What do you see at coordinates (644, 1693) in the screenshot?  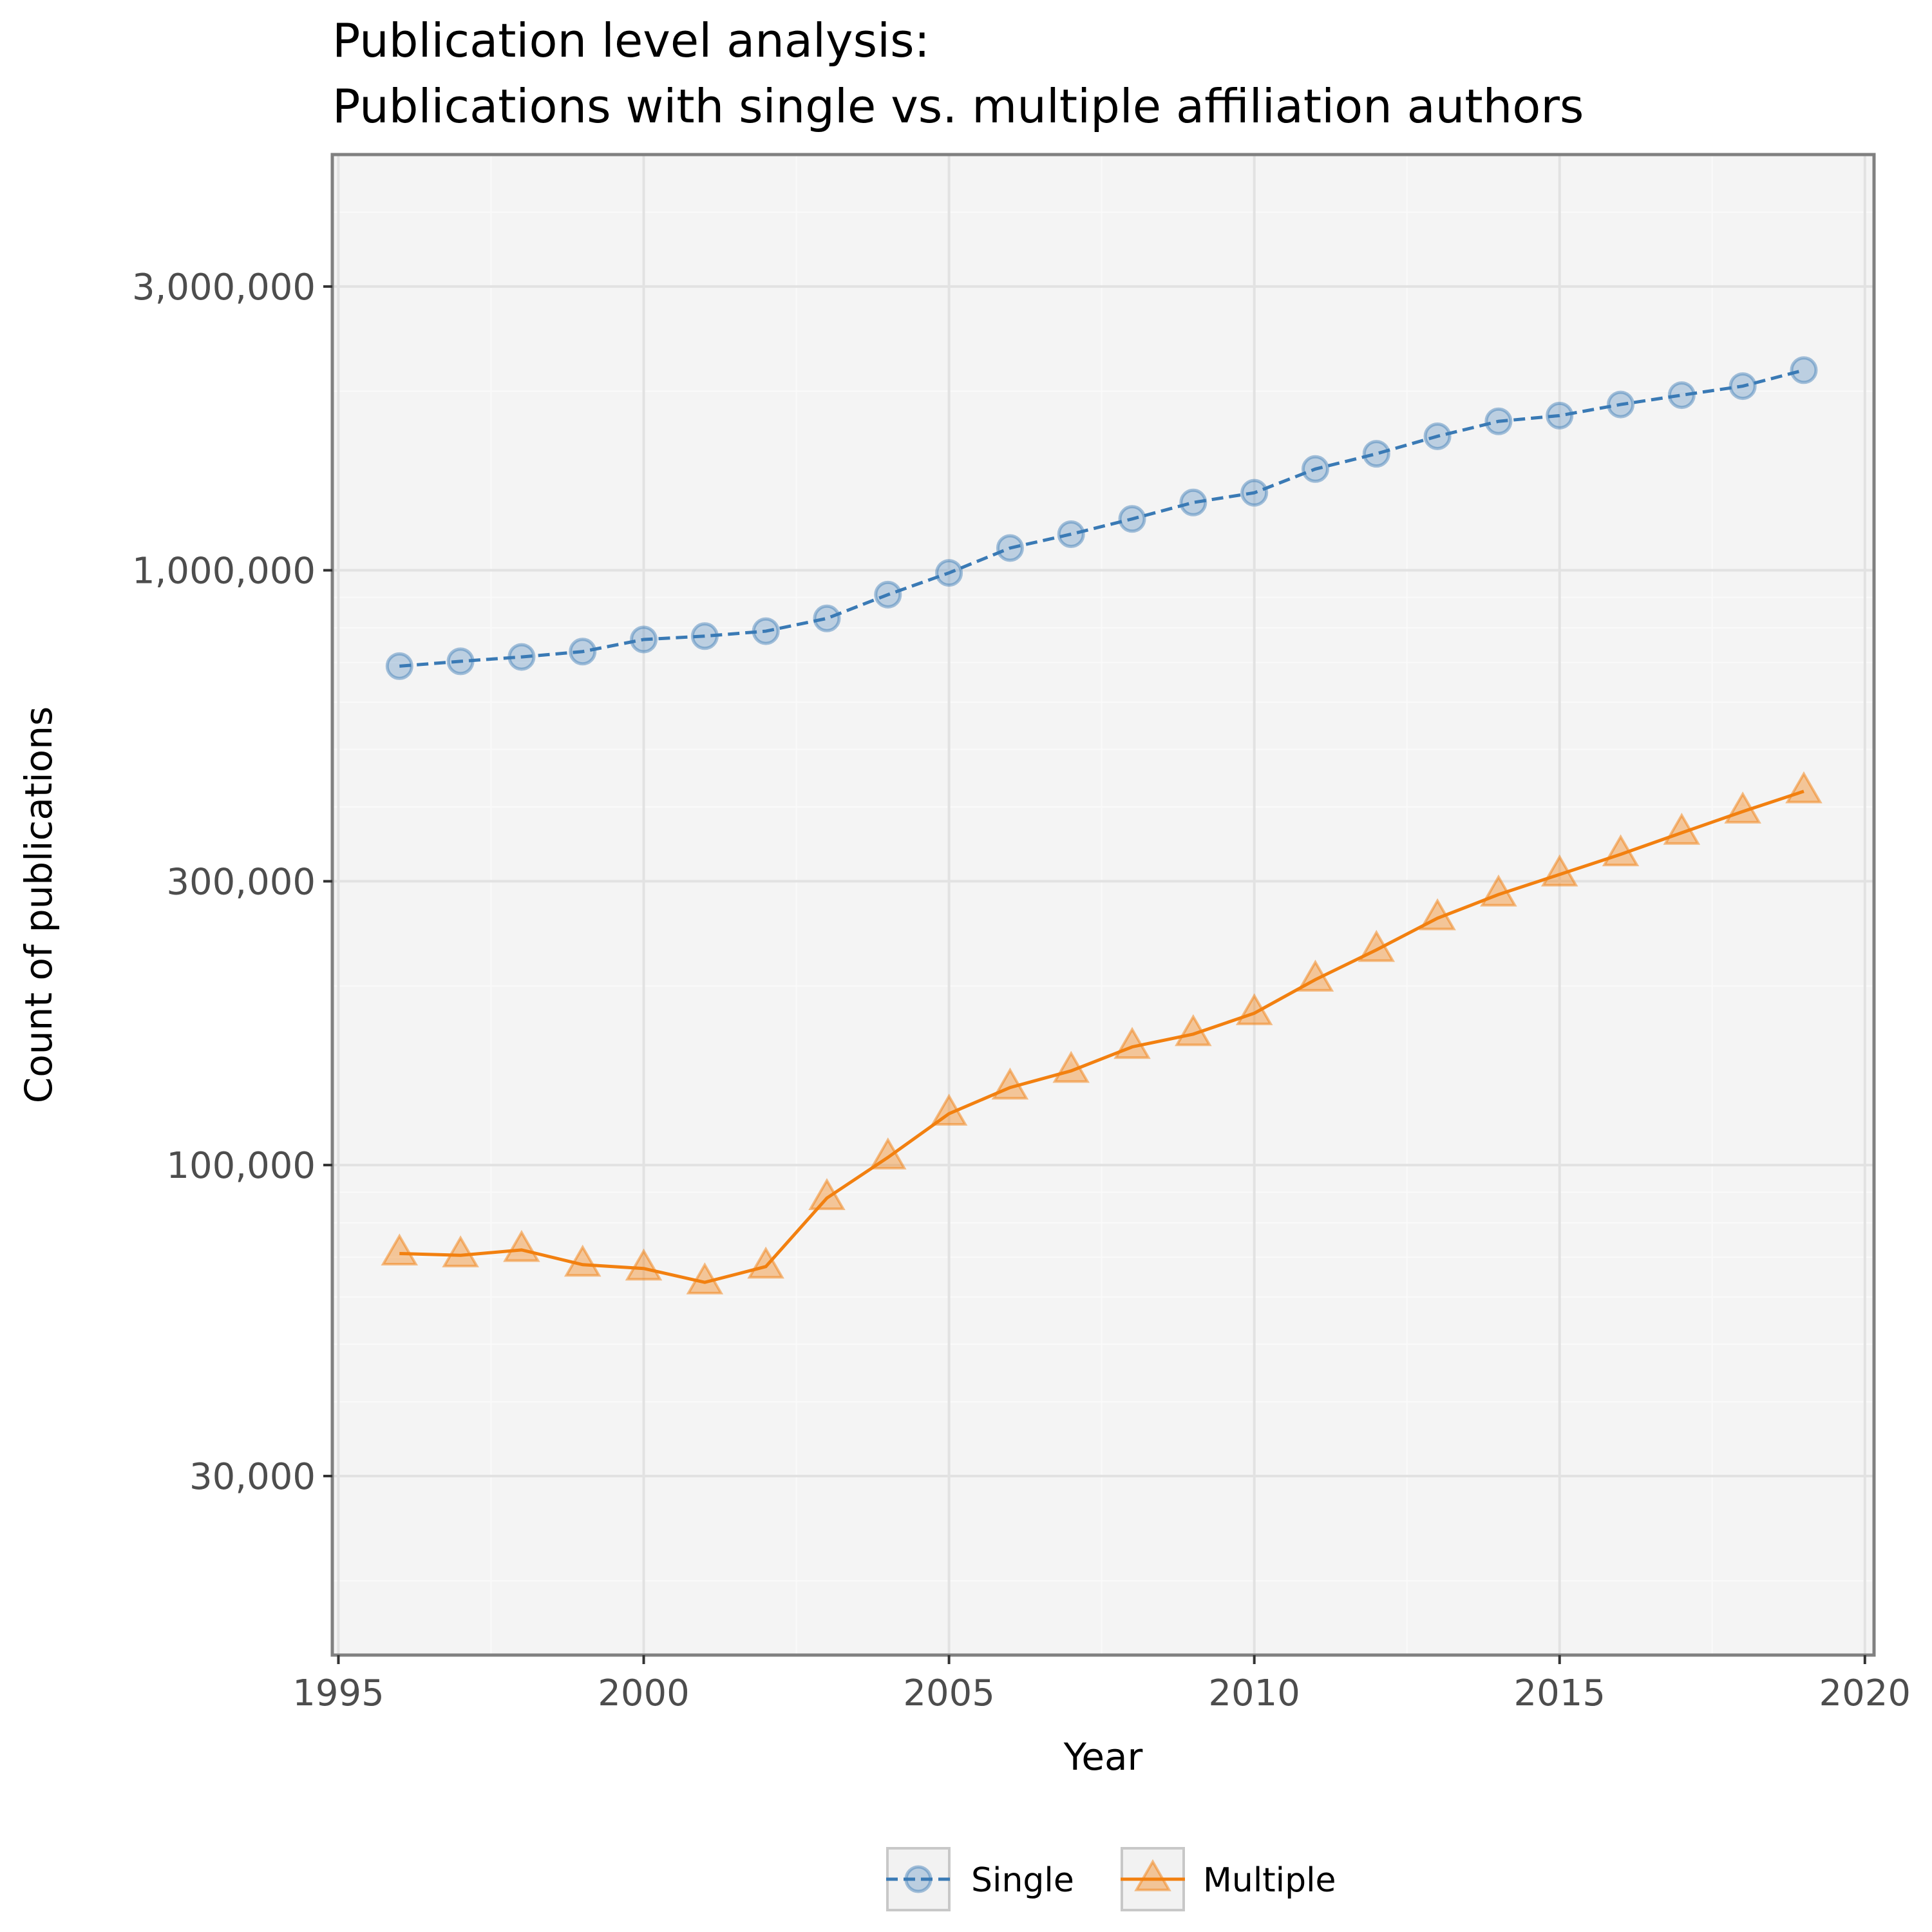 I see `x-tick-label: 2000` at bounding box center [644, 1693].